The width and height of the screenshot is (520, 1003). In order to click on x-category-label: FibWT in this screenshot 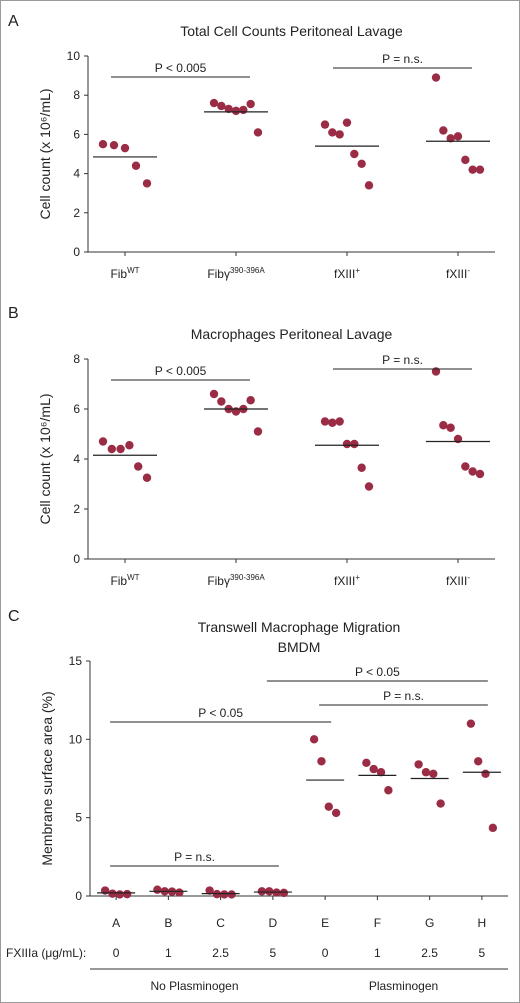, I will do `click(124, 580)`.